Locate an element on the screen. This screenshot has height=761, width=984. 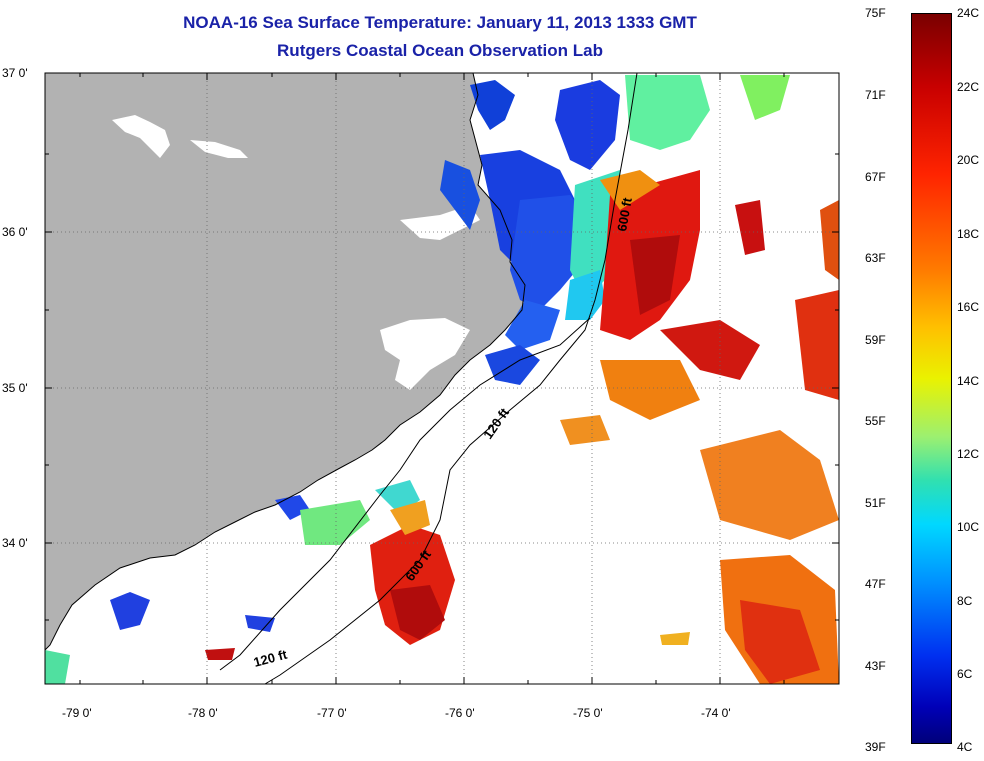
colorbar-c-label: 12C is located at coordinates (968, 454).